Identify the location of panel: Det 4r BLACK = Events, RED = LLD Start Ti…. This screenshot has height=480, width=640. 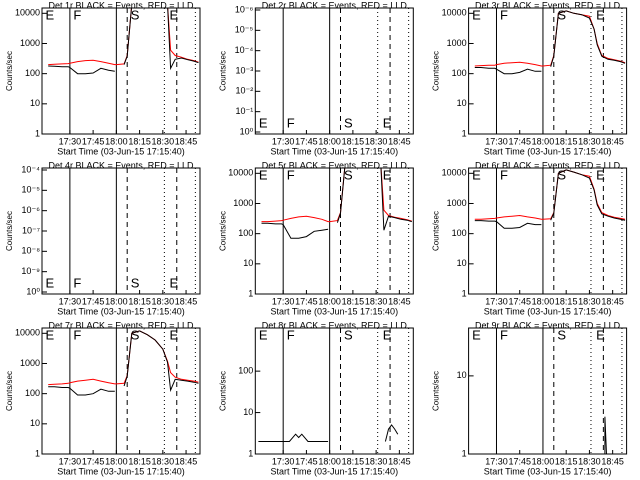
(103, 238).